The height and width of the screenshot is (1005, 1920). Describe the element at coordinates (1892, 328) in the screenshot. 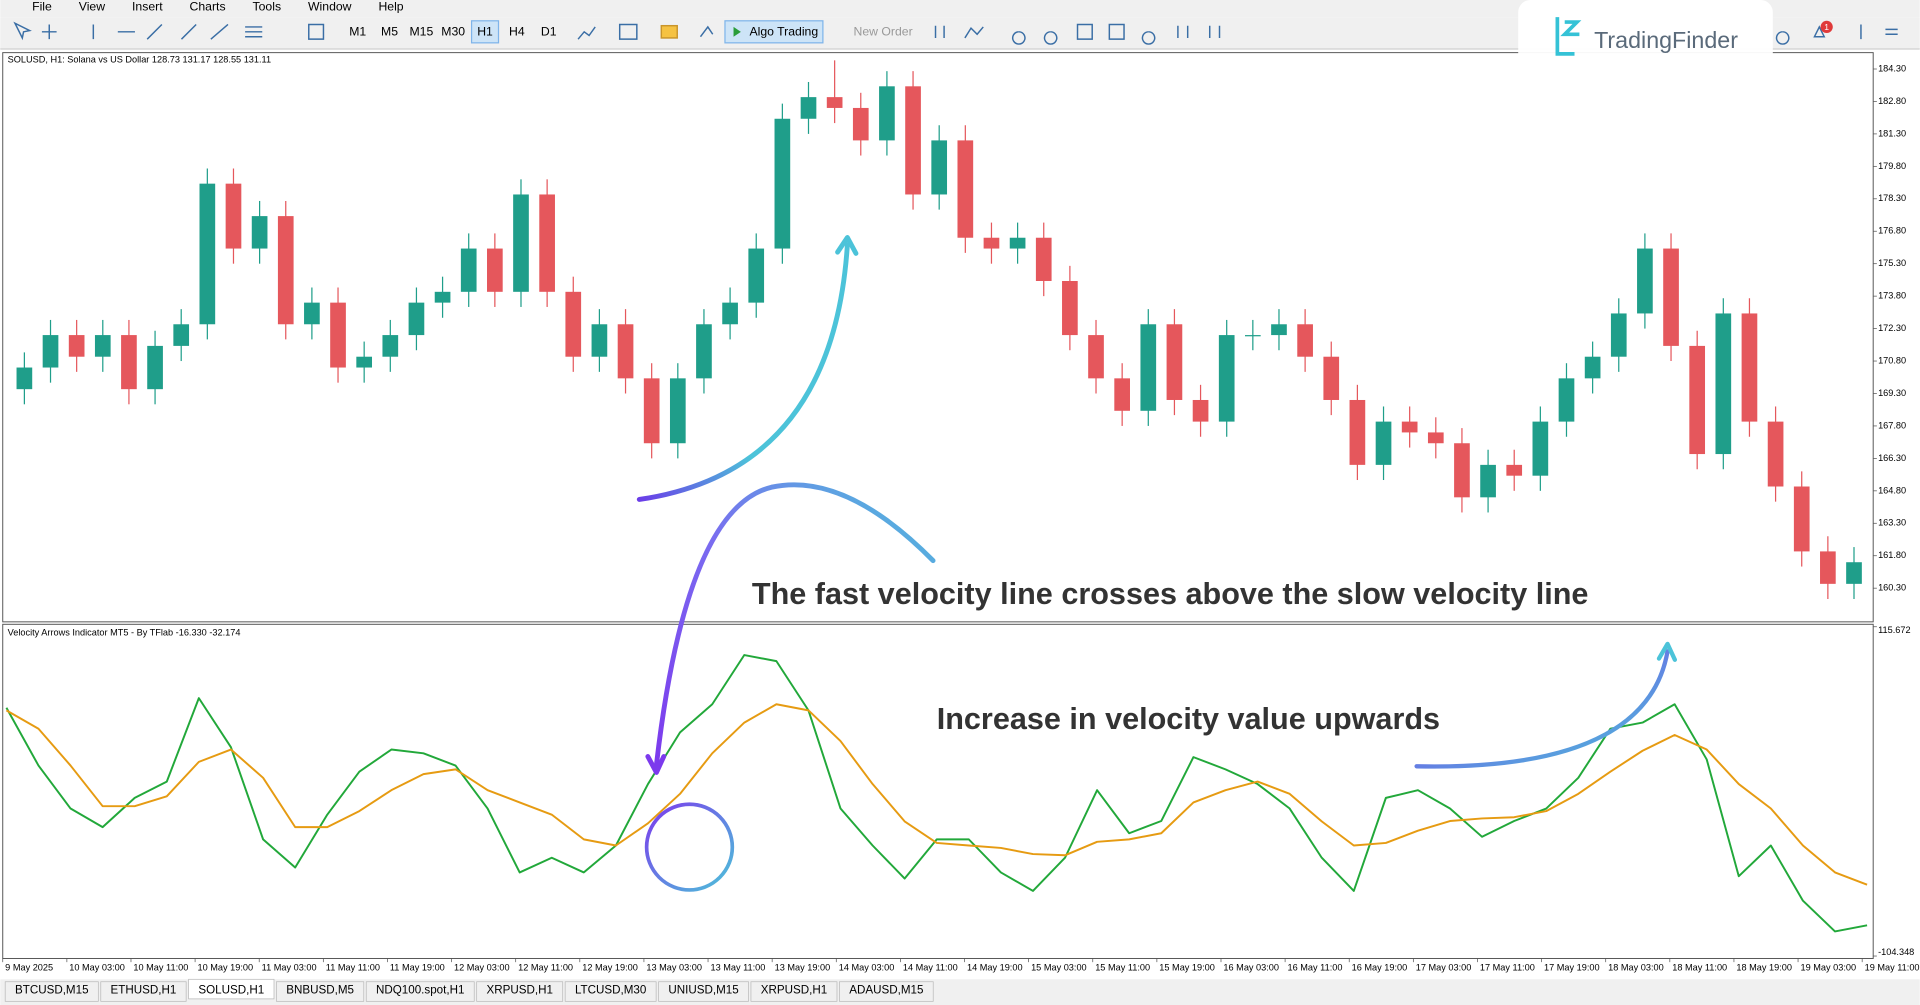

I see `y-tick-label: 172.30` at that location.